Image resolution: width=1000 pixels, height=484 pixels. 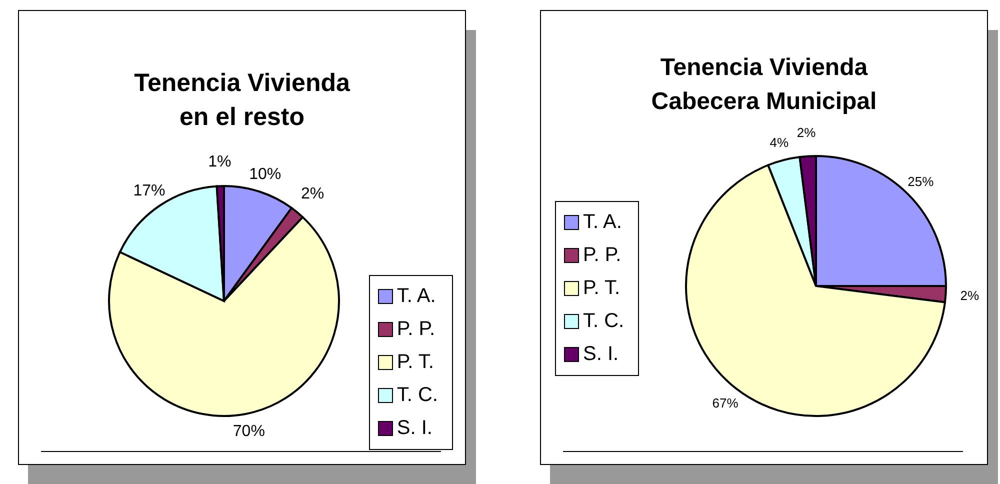 What do you see at coordinates (764, 85) in the screenshot?
I see `chart-title: Tenencia Vivienda Cabecera Municipal` at bounding box center [764, 85].